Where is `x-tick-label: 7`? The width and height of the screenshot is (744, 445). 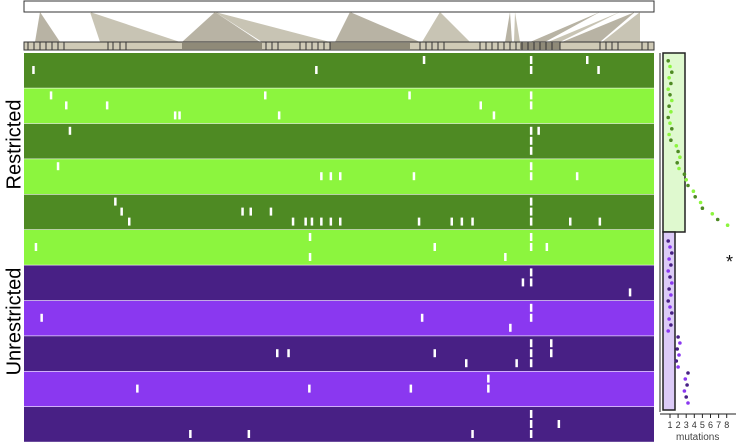
x-tick-label: 7 is located at coordinates (718, 425).